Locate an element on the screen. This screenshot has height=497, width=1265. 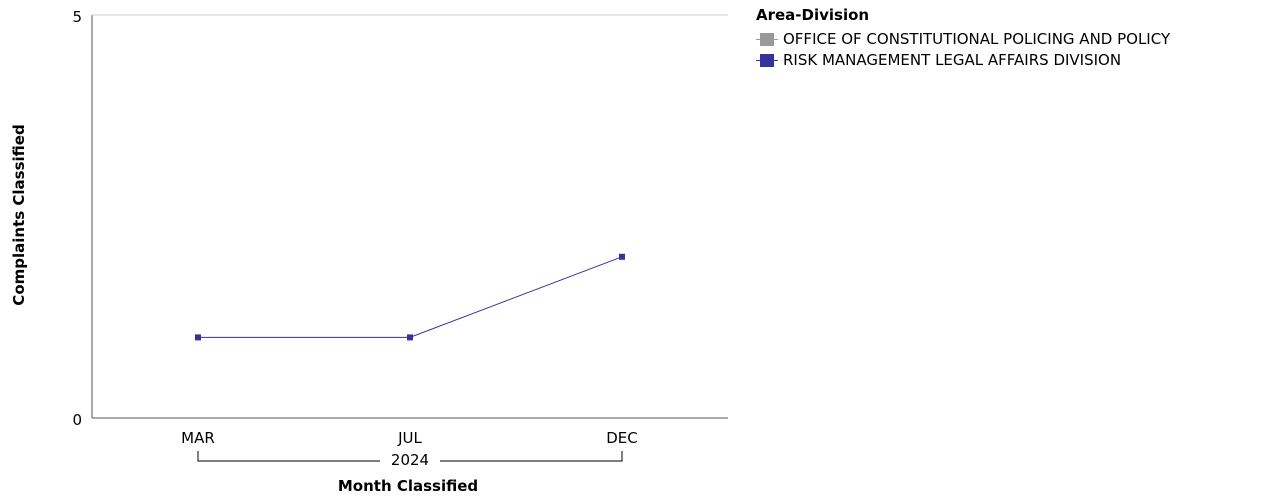
x-tick-labels: MAR JUL DEC is located at coordinates (409, 438).